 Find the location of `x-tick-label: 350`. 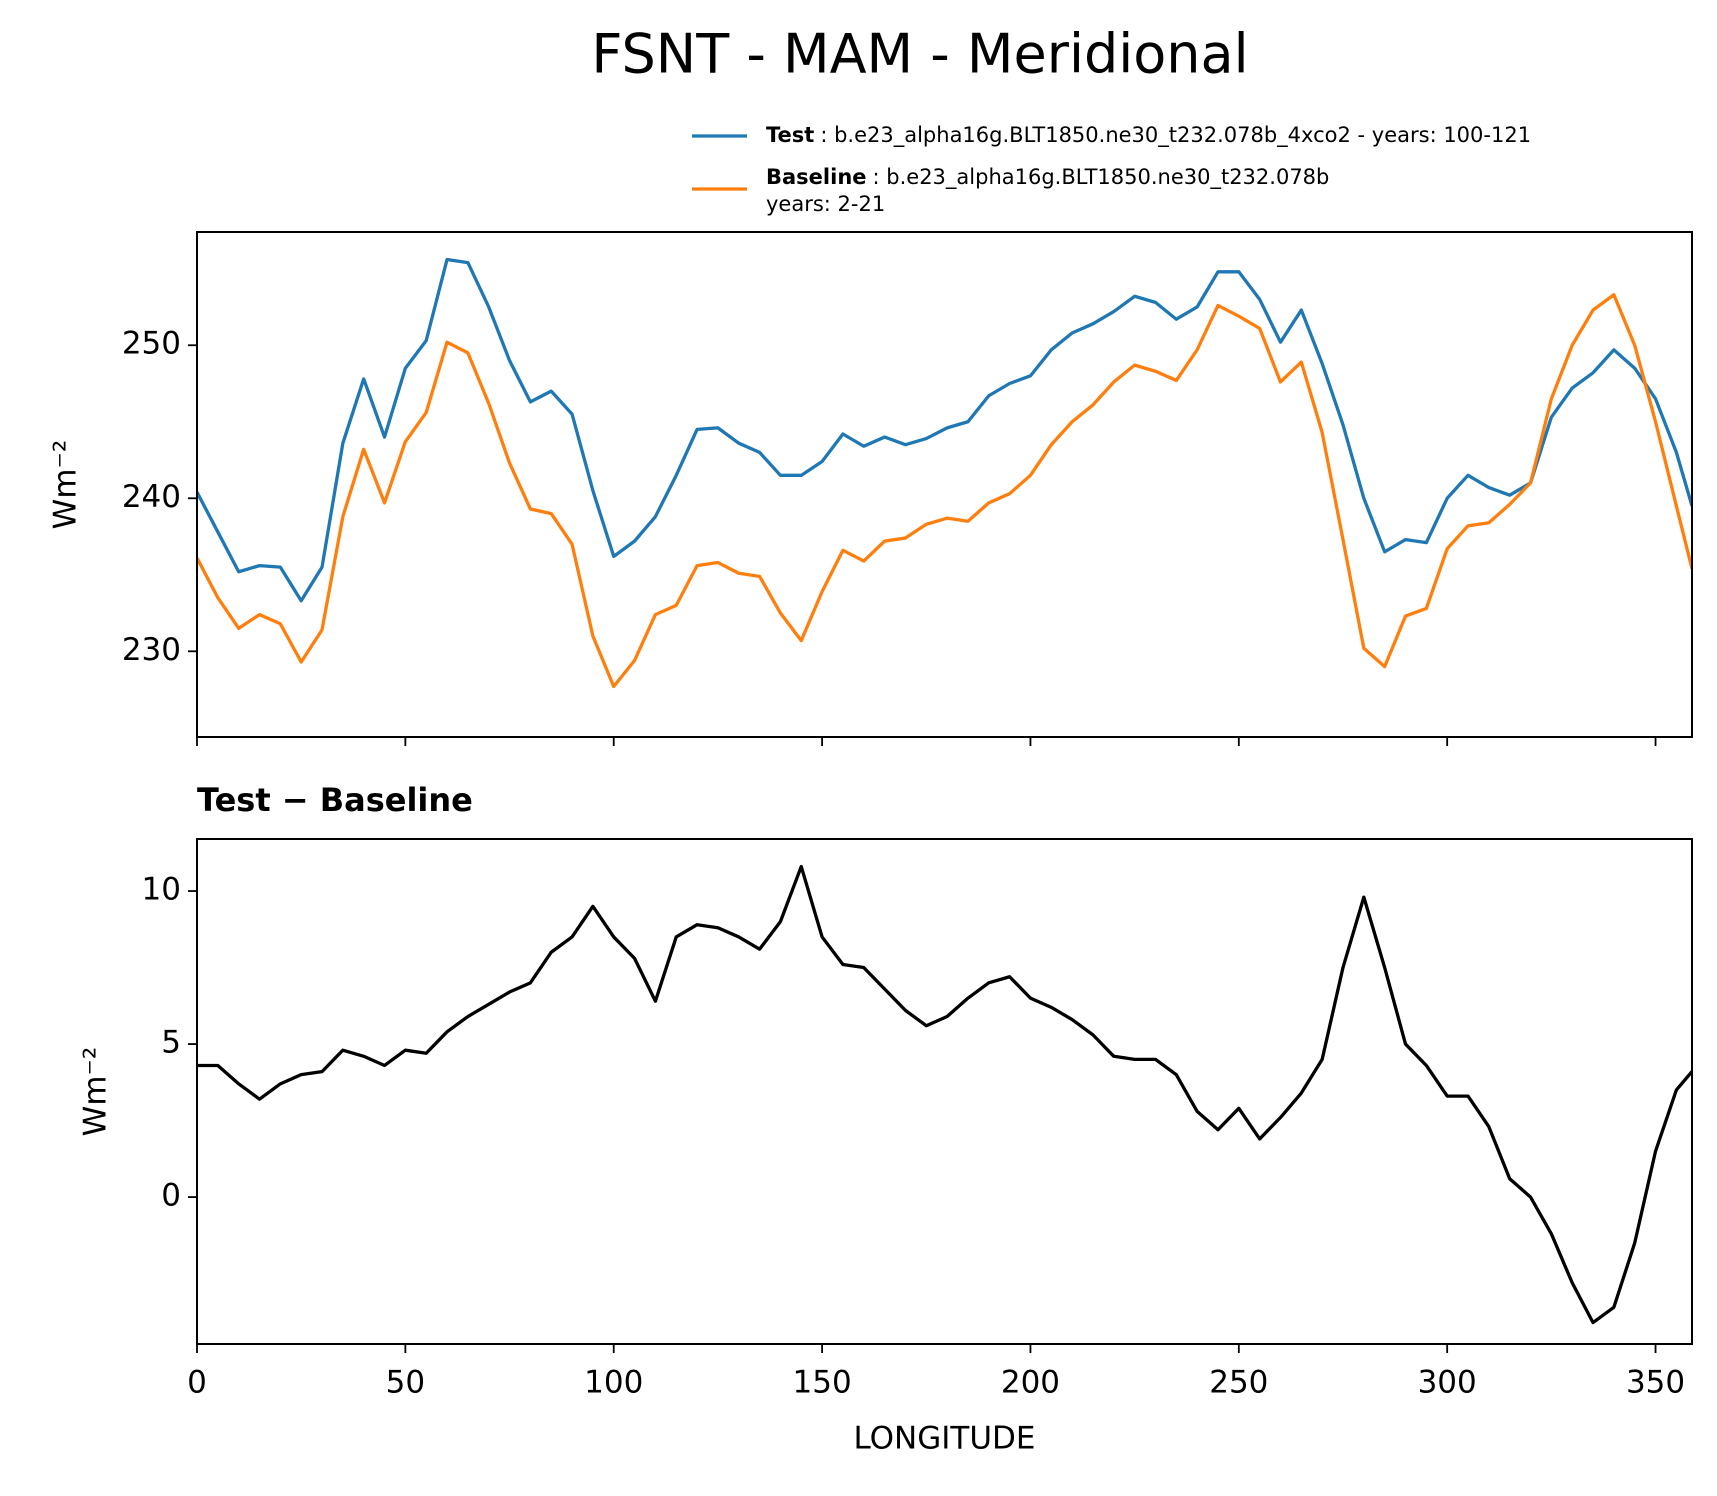

x-tick-label: 350 is located at coordinates (1655, 1383).